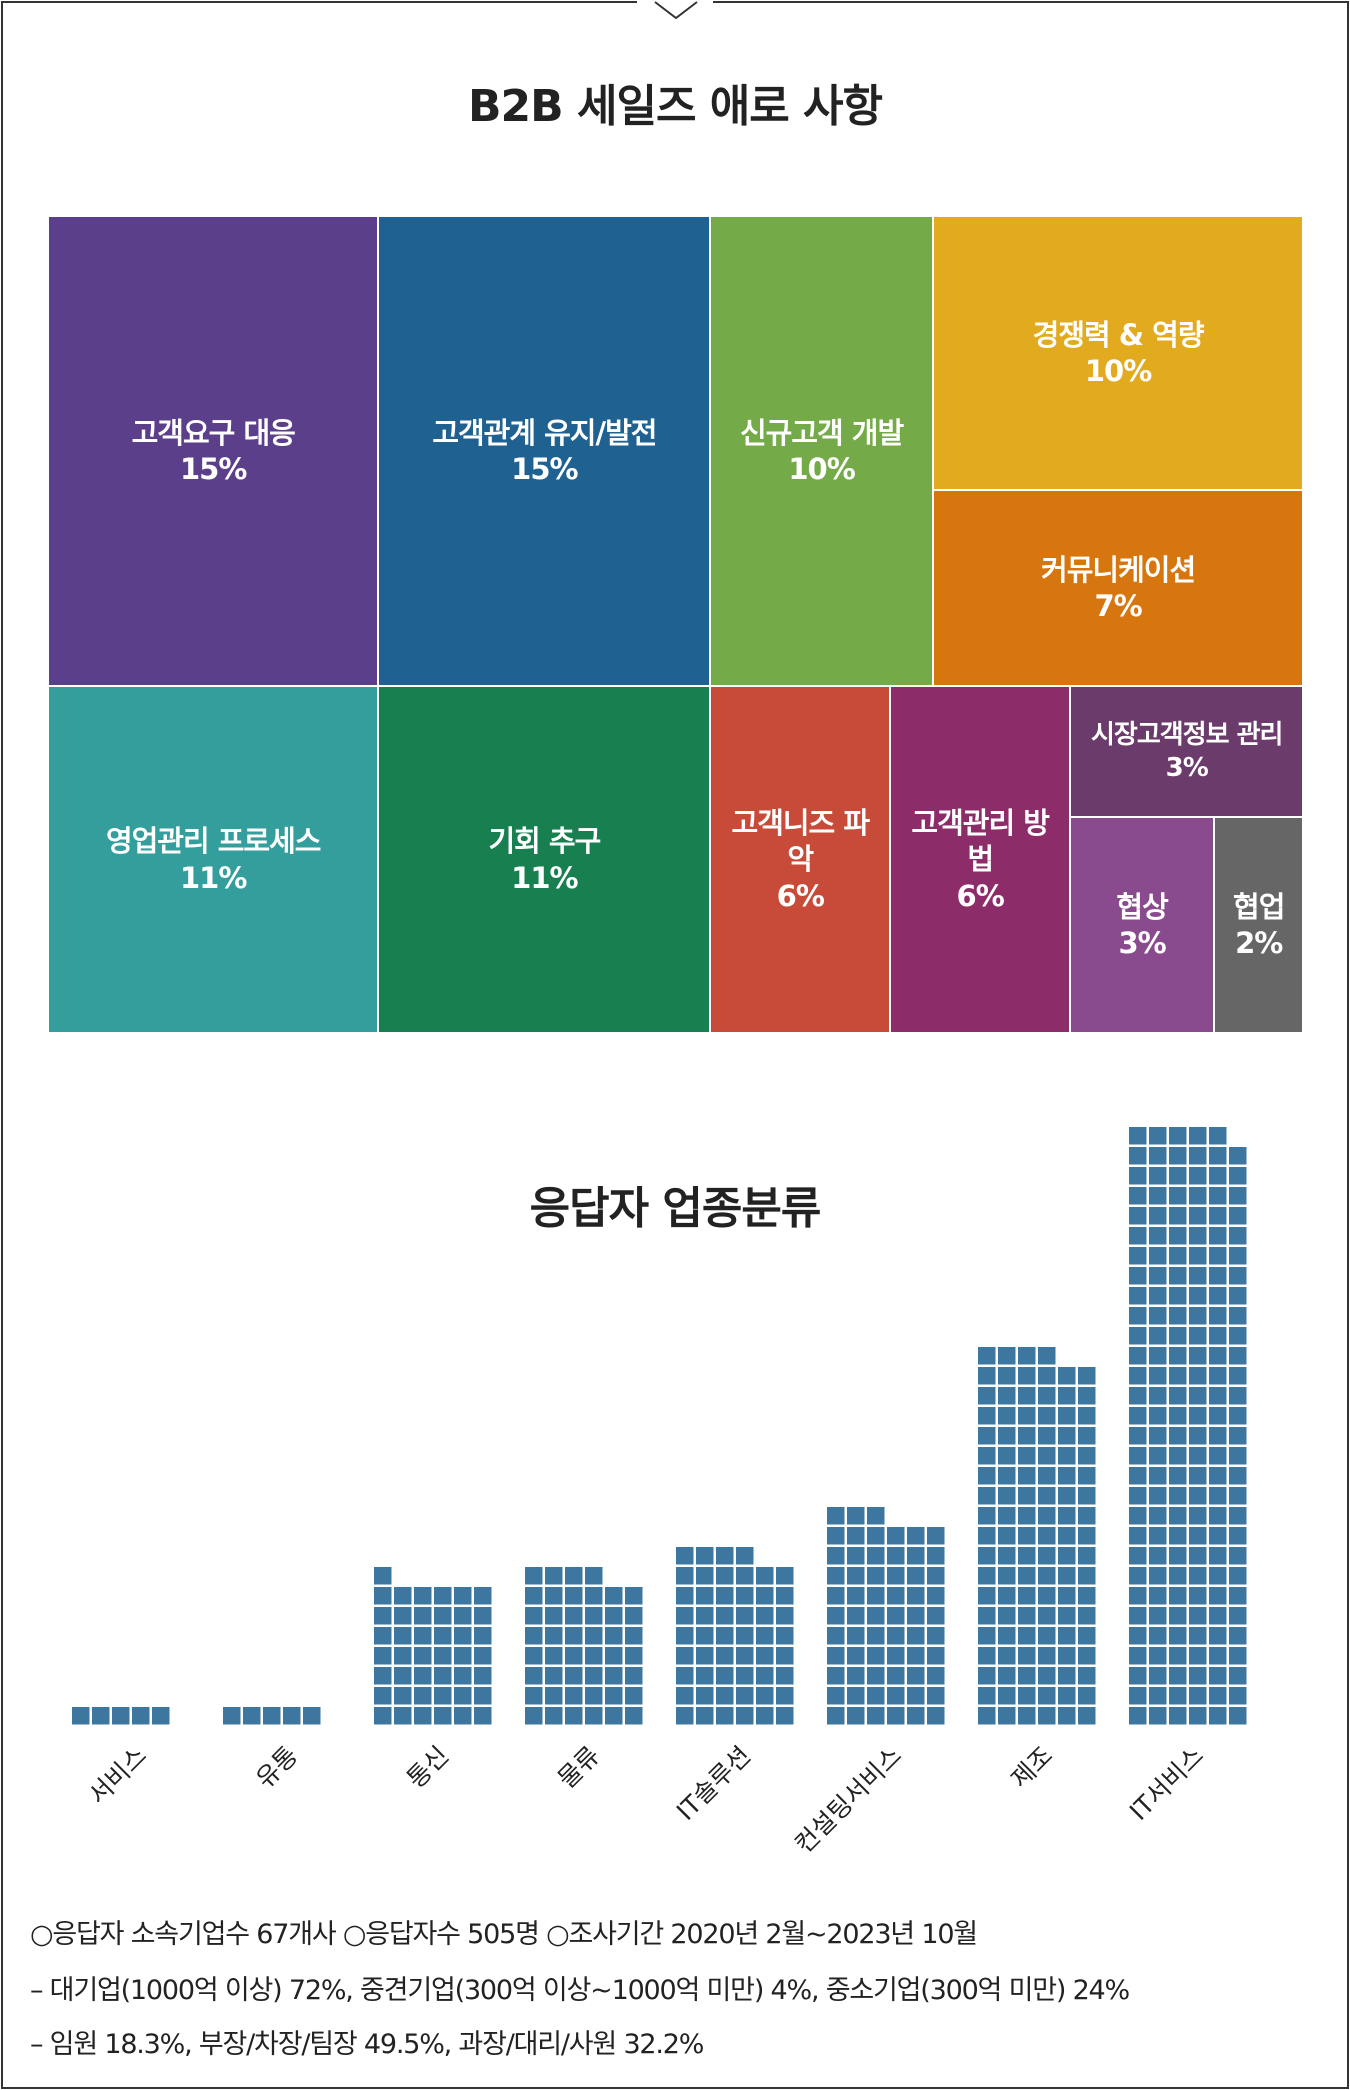  I want to click on treemap-cell: 시장고객정보 관리 3%, so click(1187, 751).